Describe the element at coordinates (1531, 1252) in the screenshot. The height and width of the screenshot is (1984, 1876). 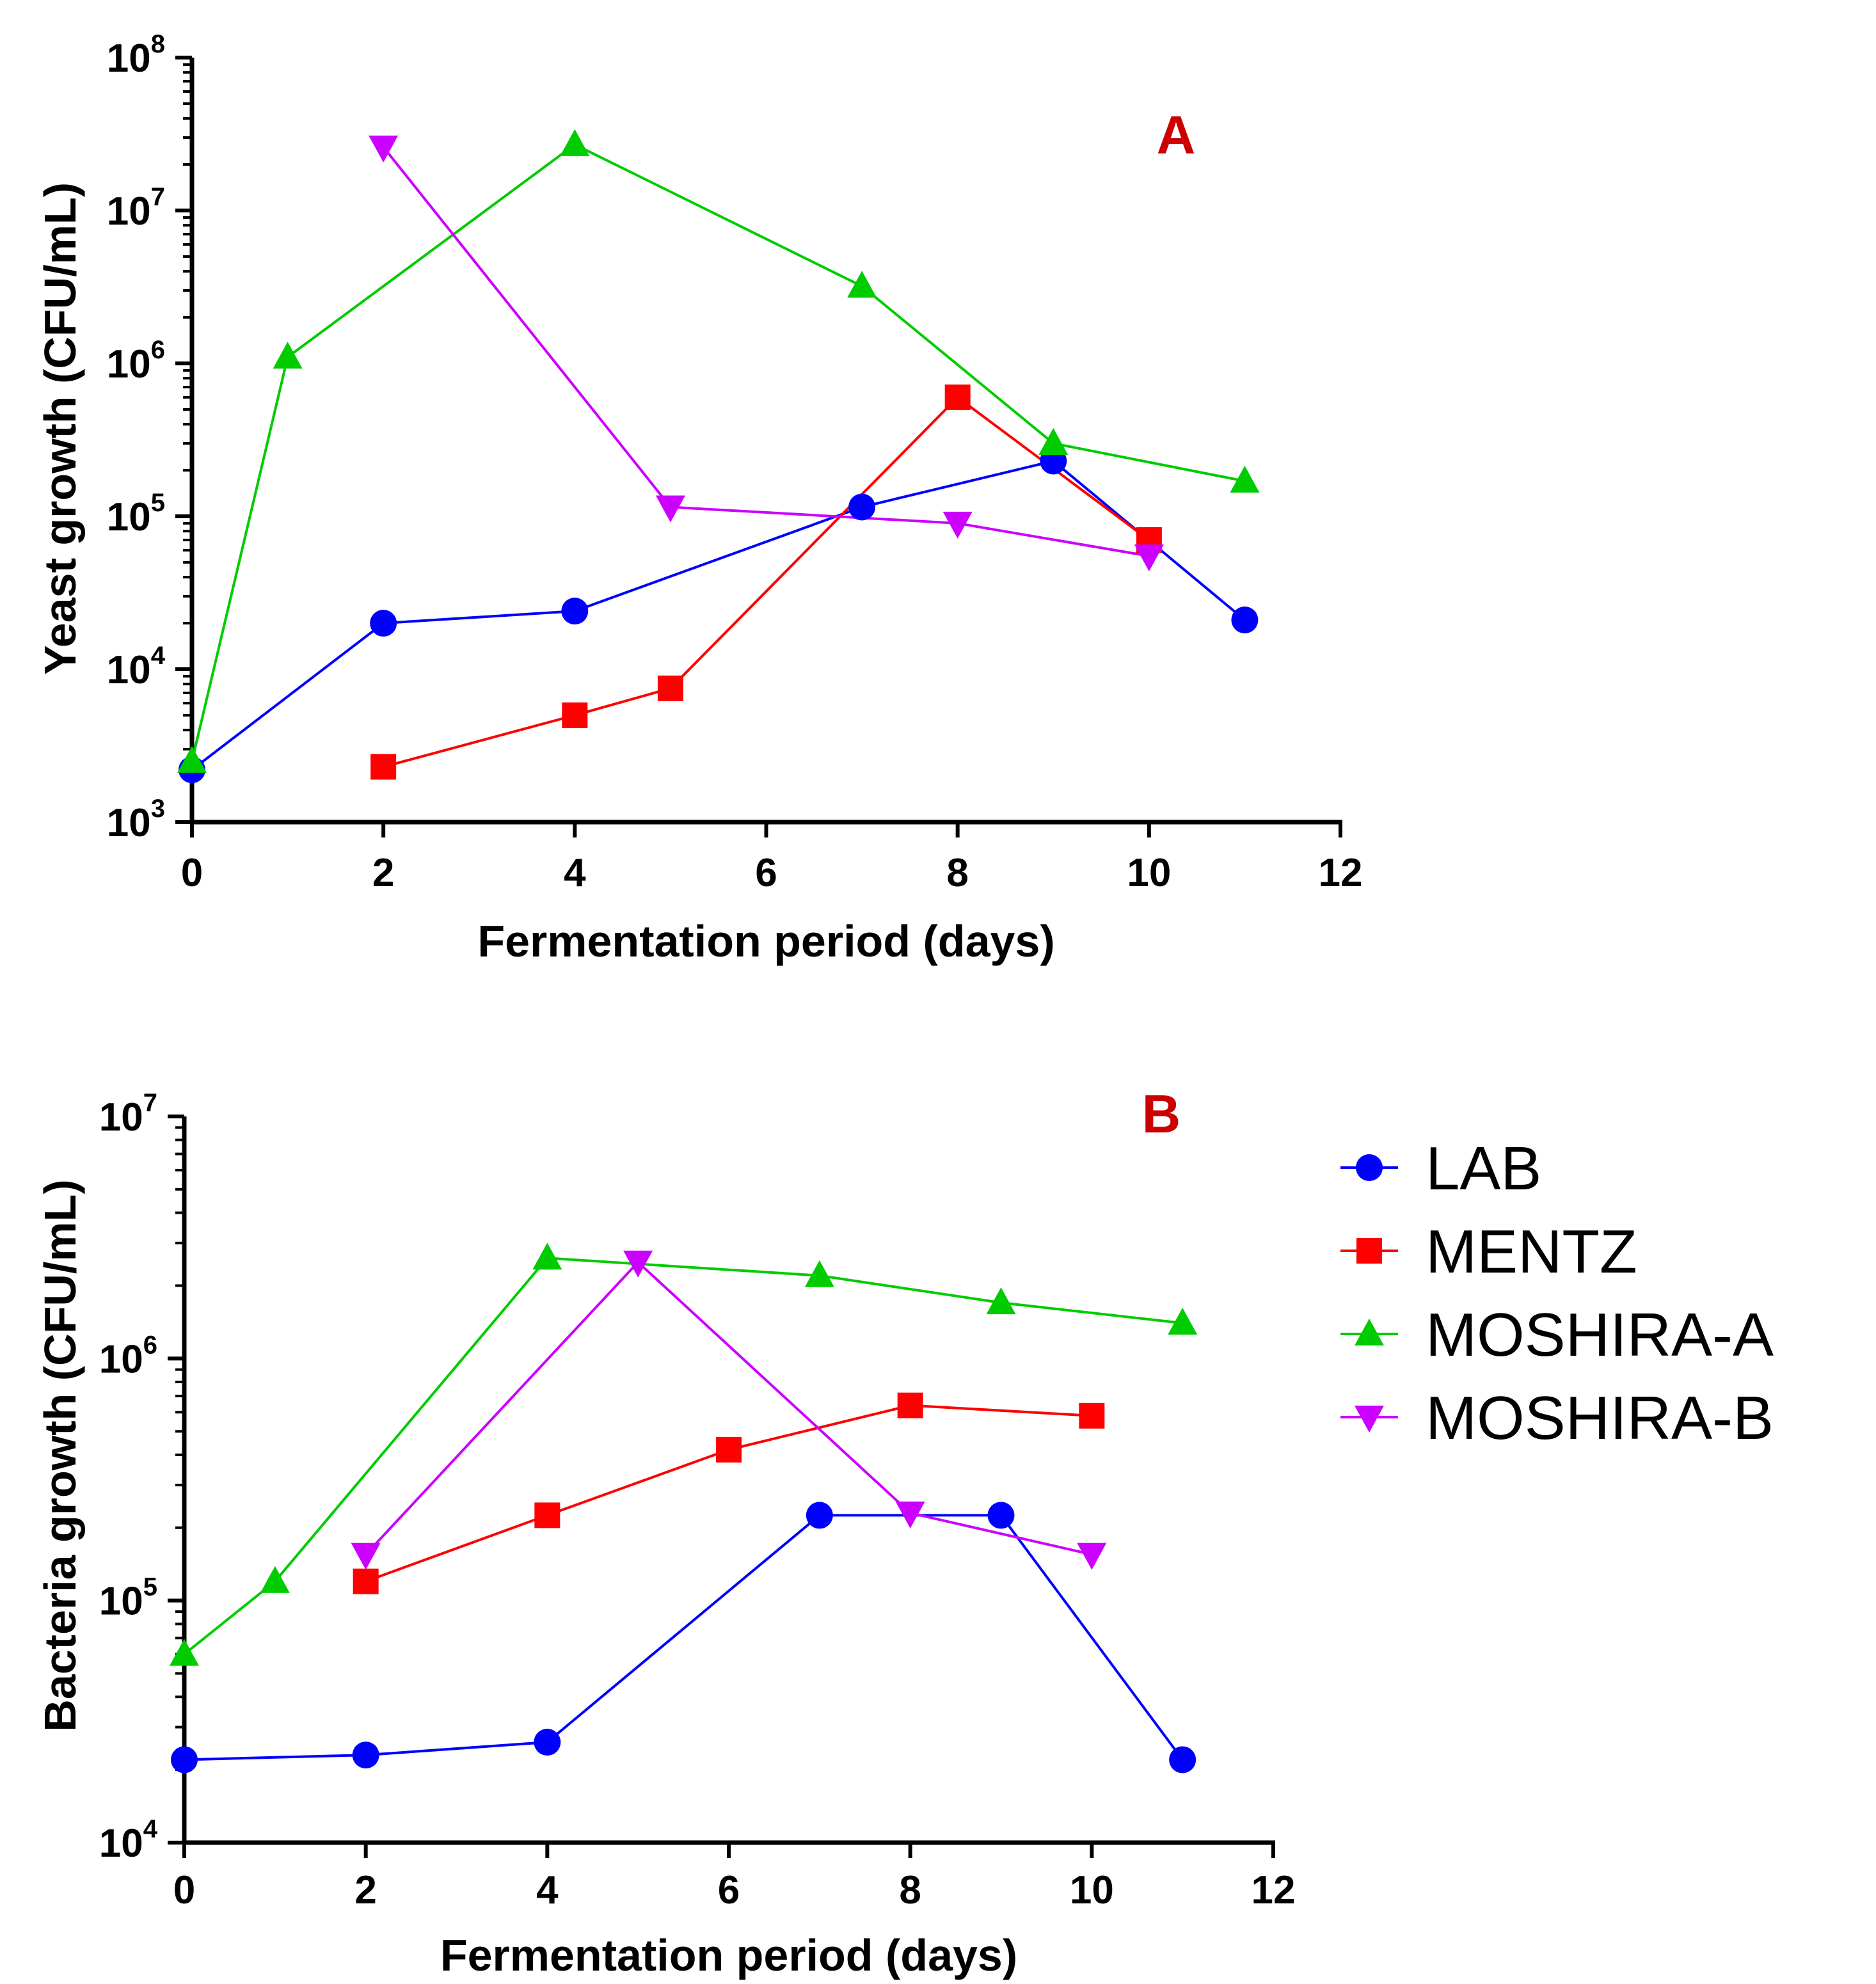
I see `legend-label: MENTZ` at that location.